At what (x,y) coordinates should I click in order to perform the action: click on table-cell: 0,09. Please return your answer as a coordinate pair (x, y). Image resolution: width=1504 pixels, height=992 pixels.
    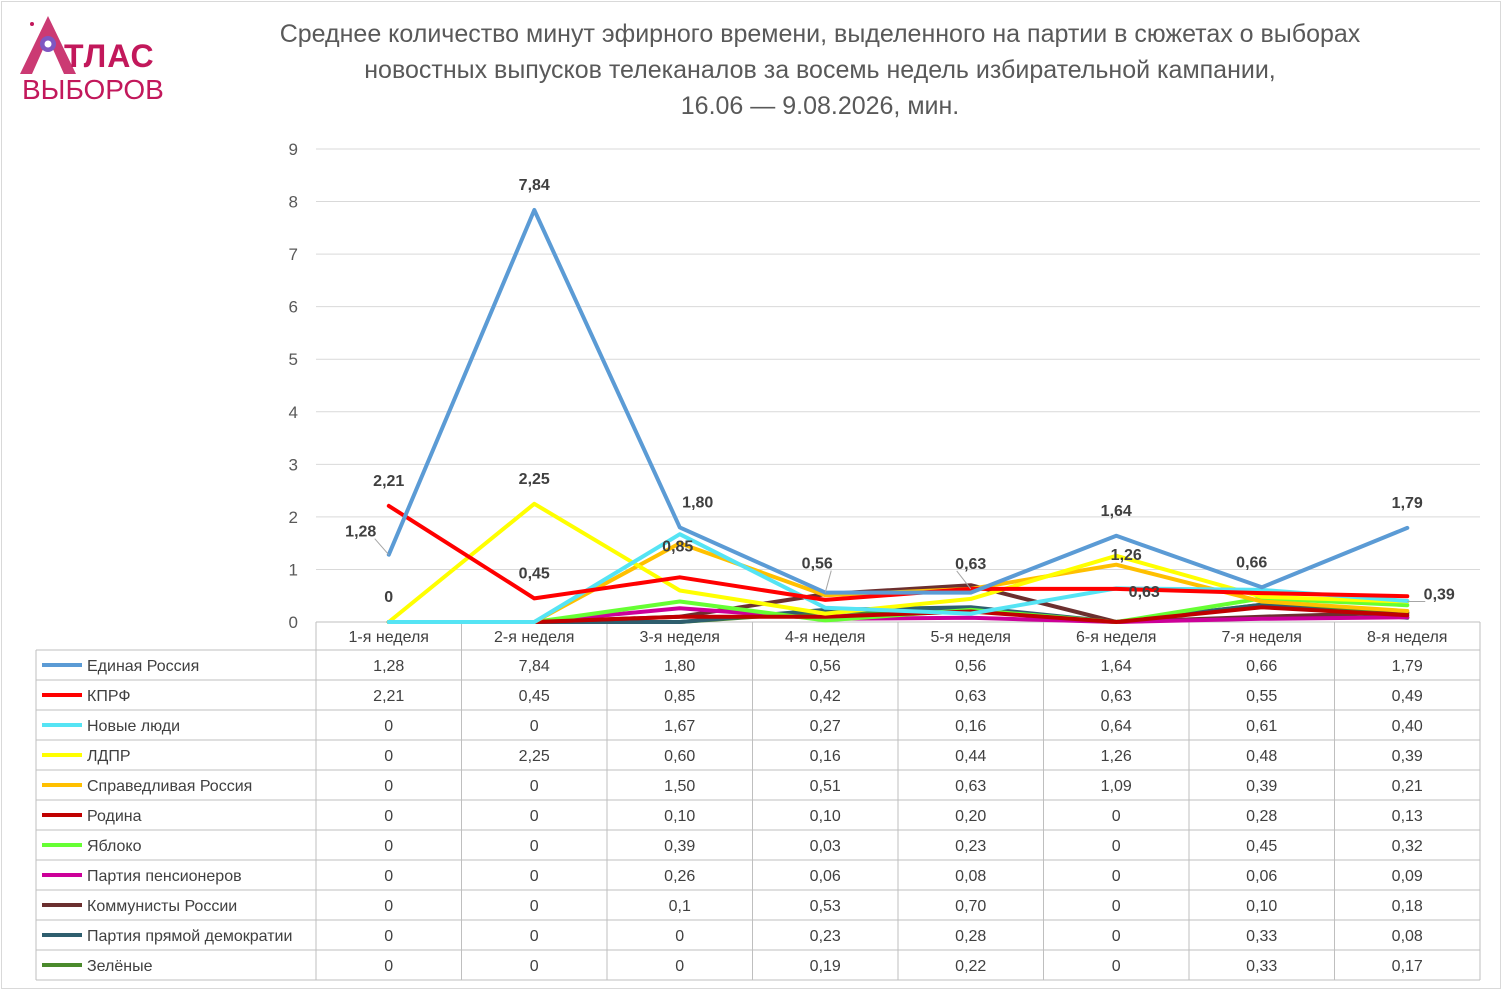
    Looking at the image, I should click on (1407, 876).